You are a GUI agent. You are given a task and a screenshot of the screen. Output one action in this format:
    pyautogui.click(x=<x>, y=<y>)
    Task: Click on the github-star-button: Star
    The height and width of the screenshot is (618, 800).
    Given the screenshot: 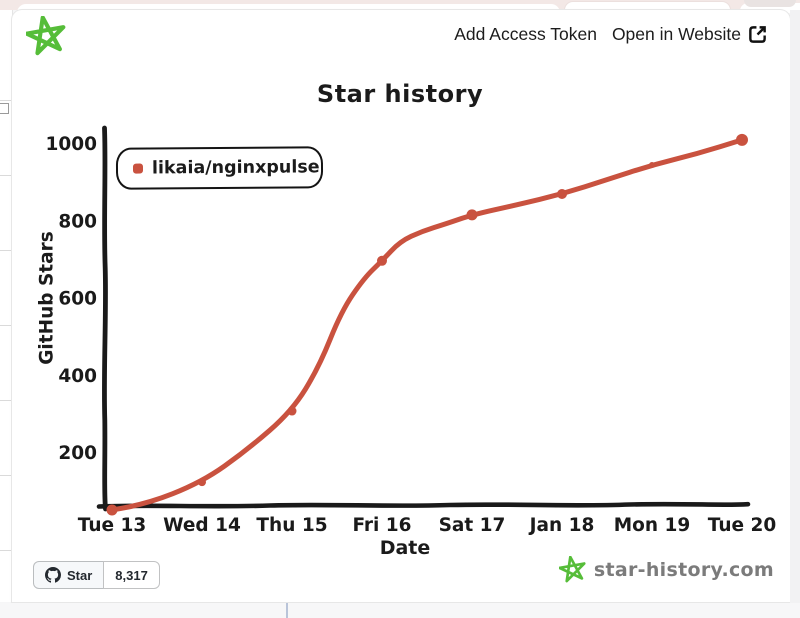 What is the action you would take?
    pyautogui.click(x=69, y=575)
    